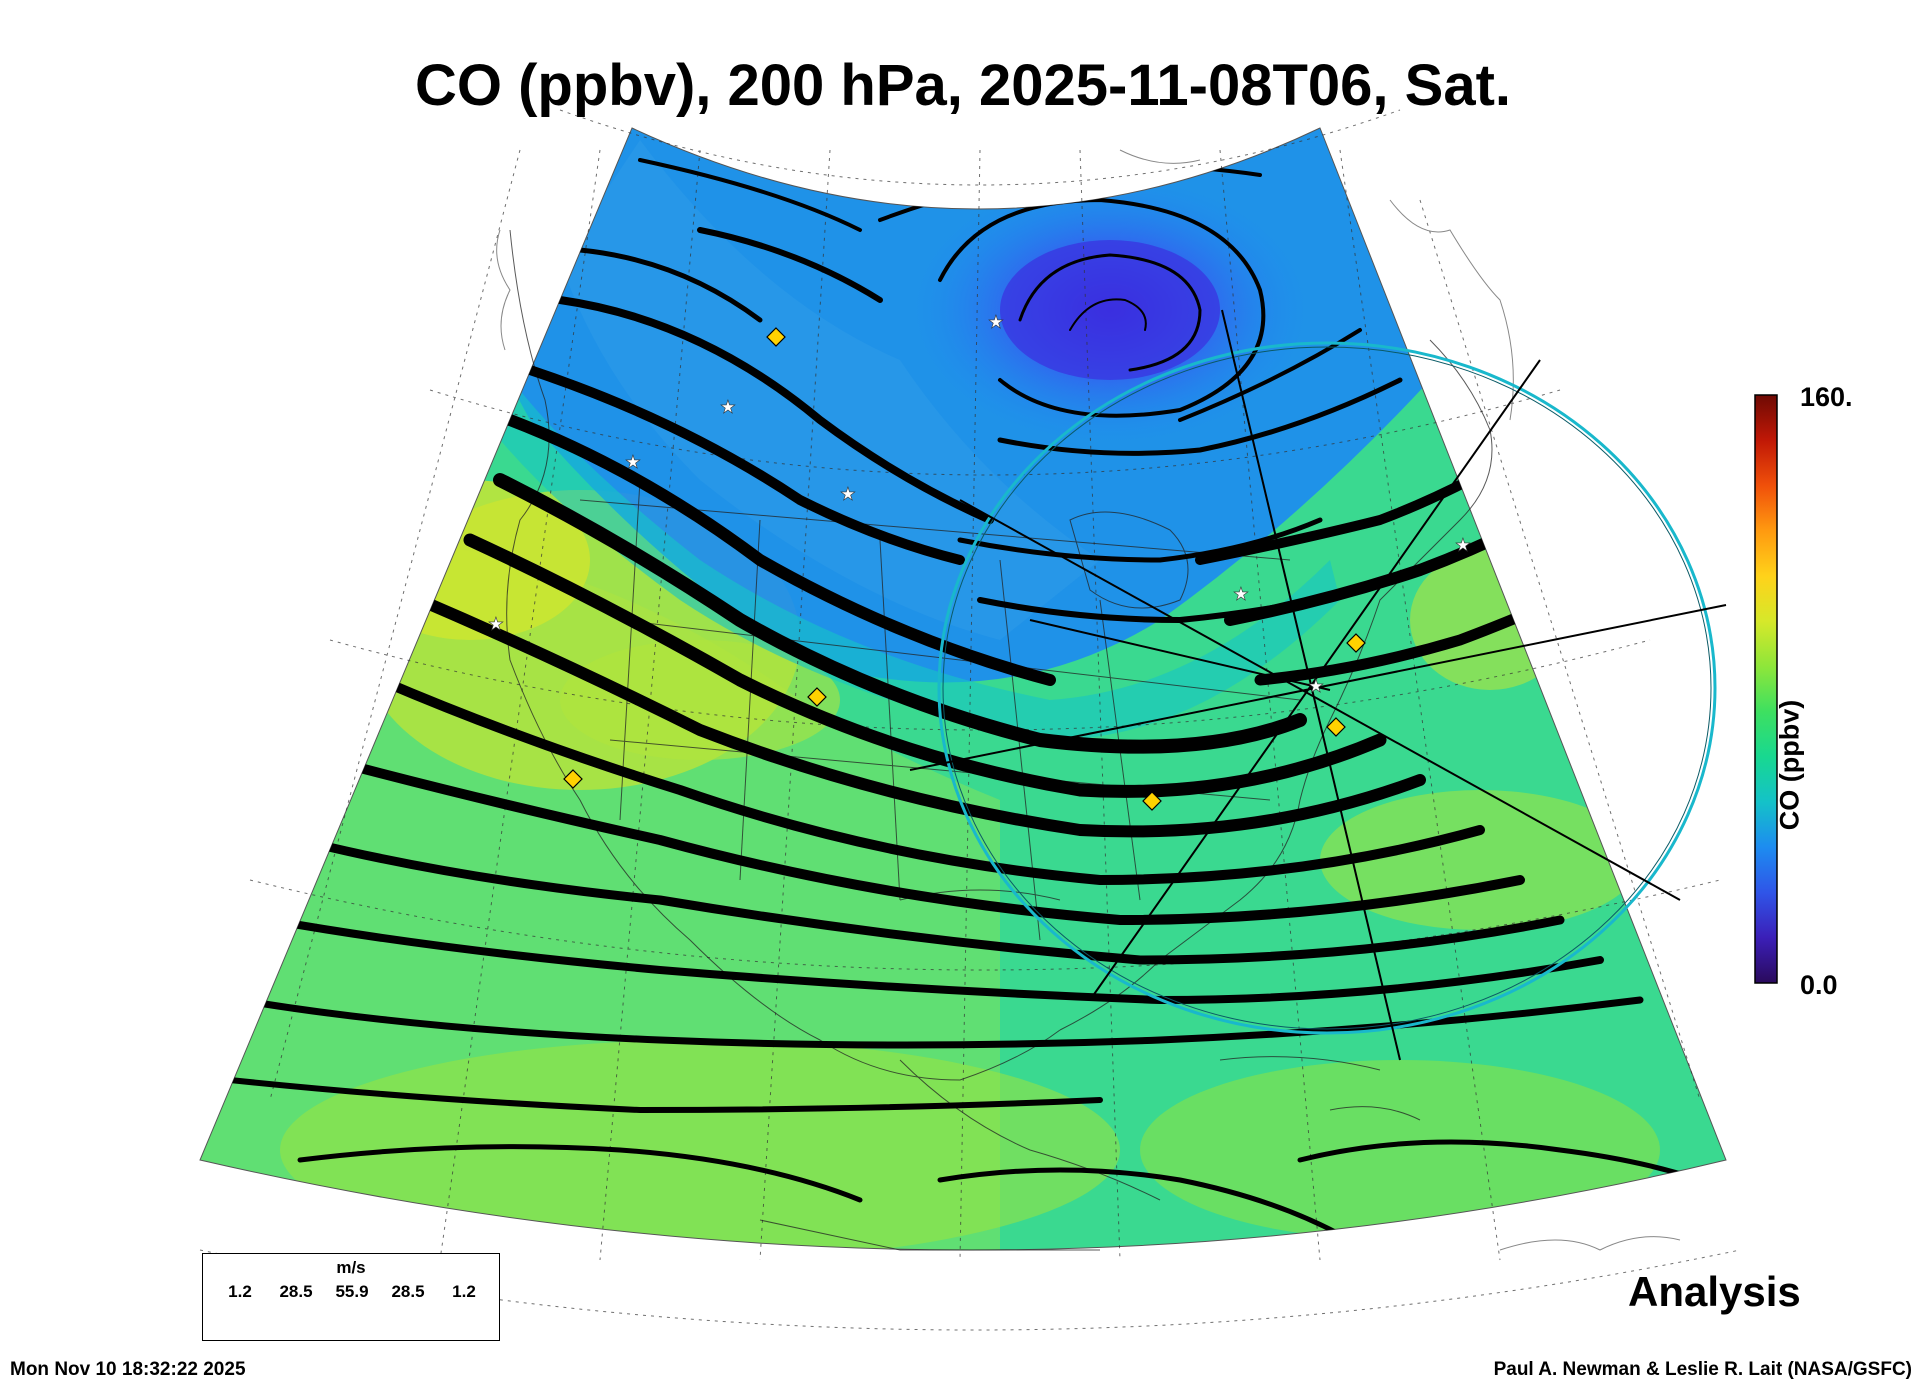 This screenshot has width=1926, height=1394. Describe the element at coordinates (1819, 985) in the screenshot. I see `colorbar-min-label: 0.0` at that location.